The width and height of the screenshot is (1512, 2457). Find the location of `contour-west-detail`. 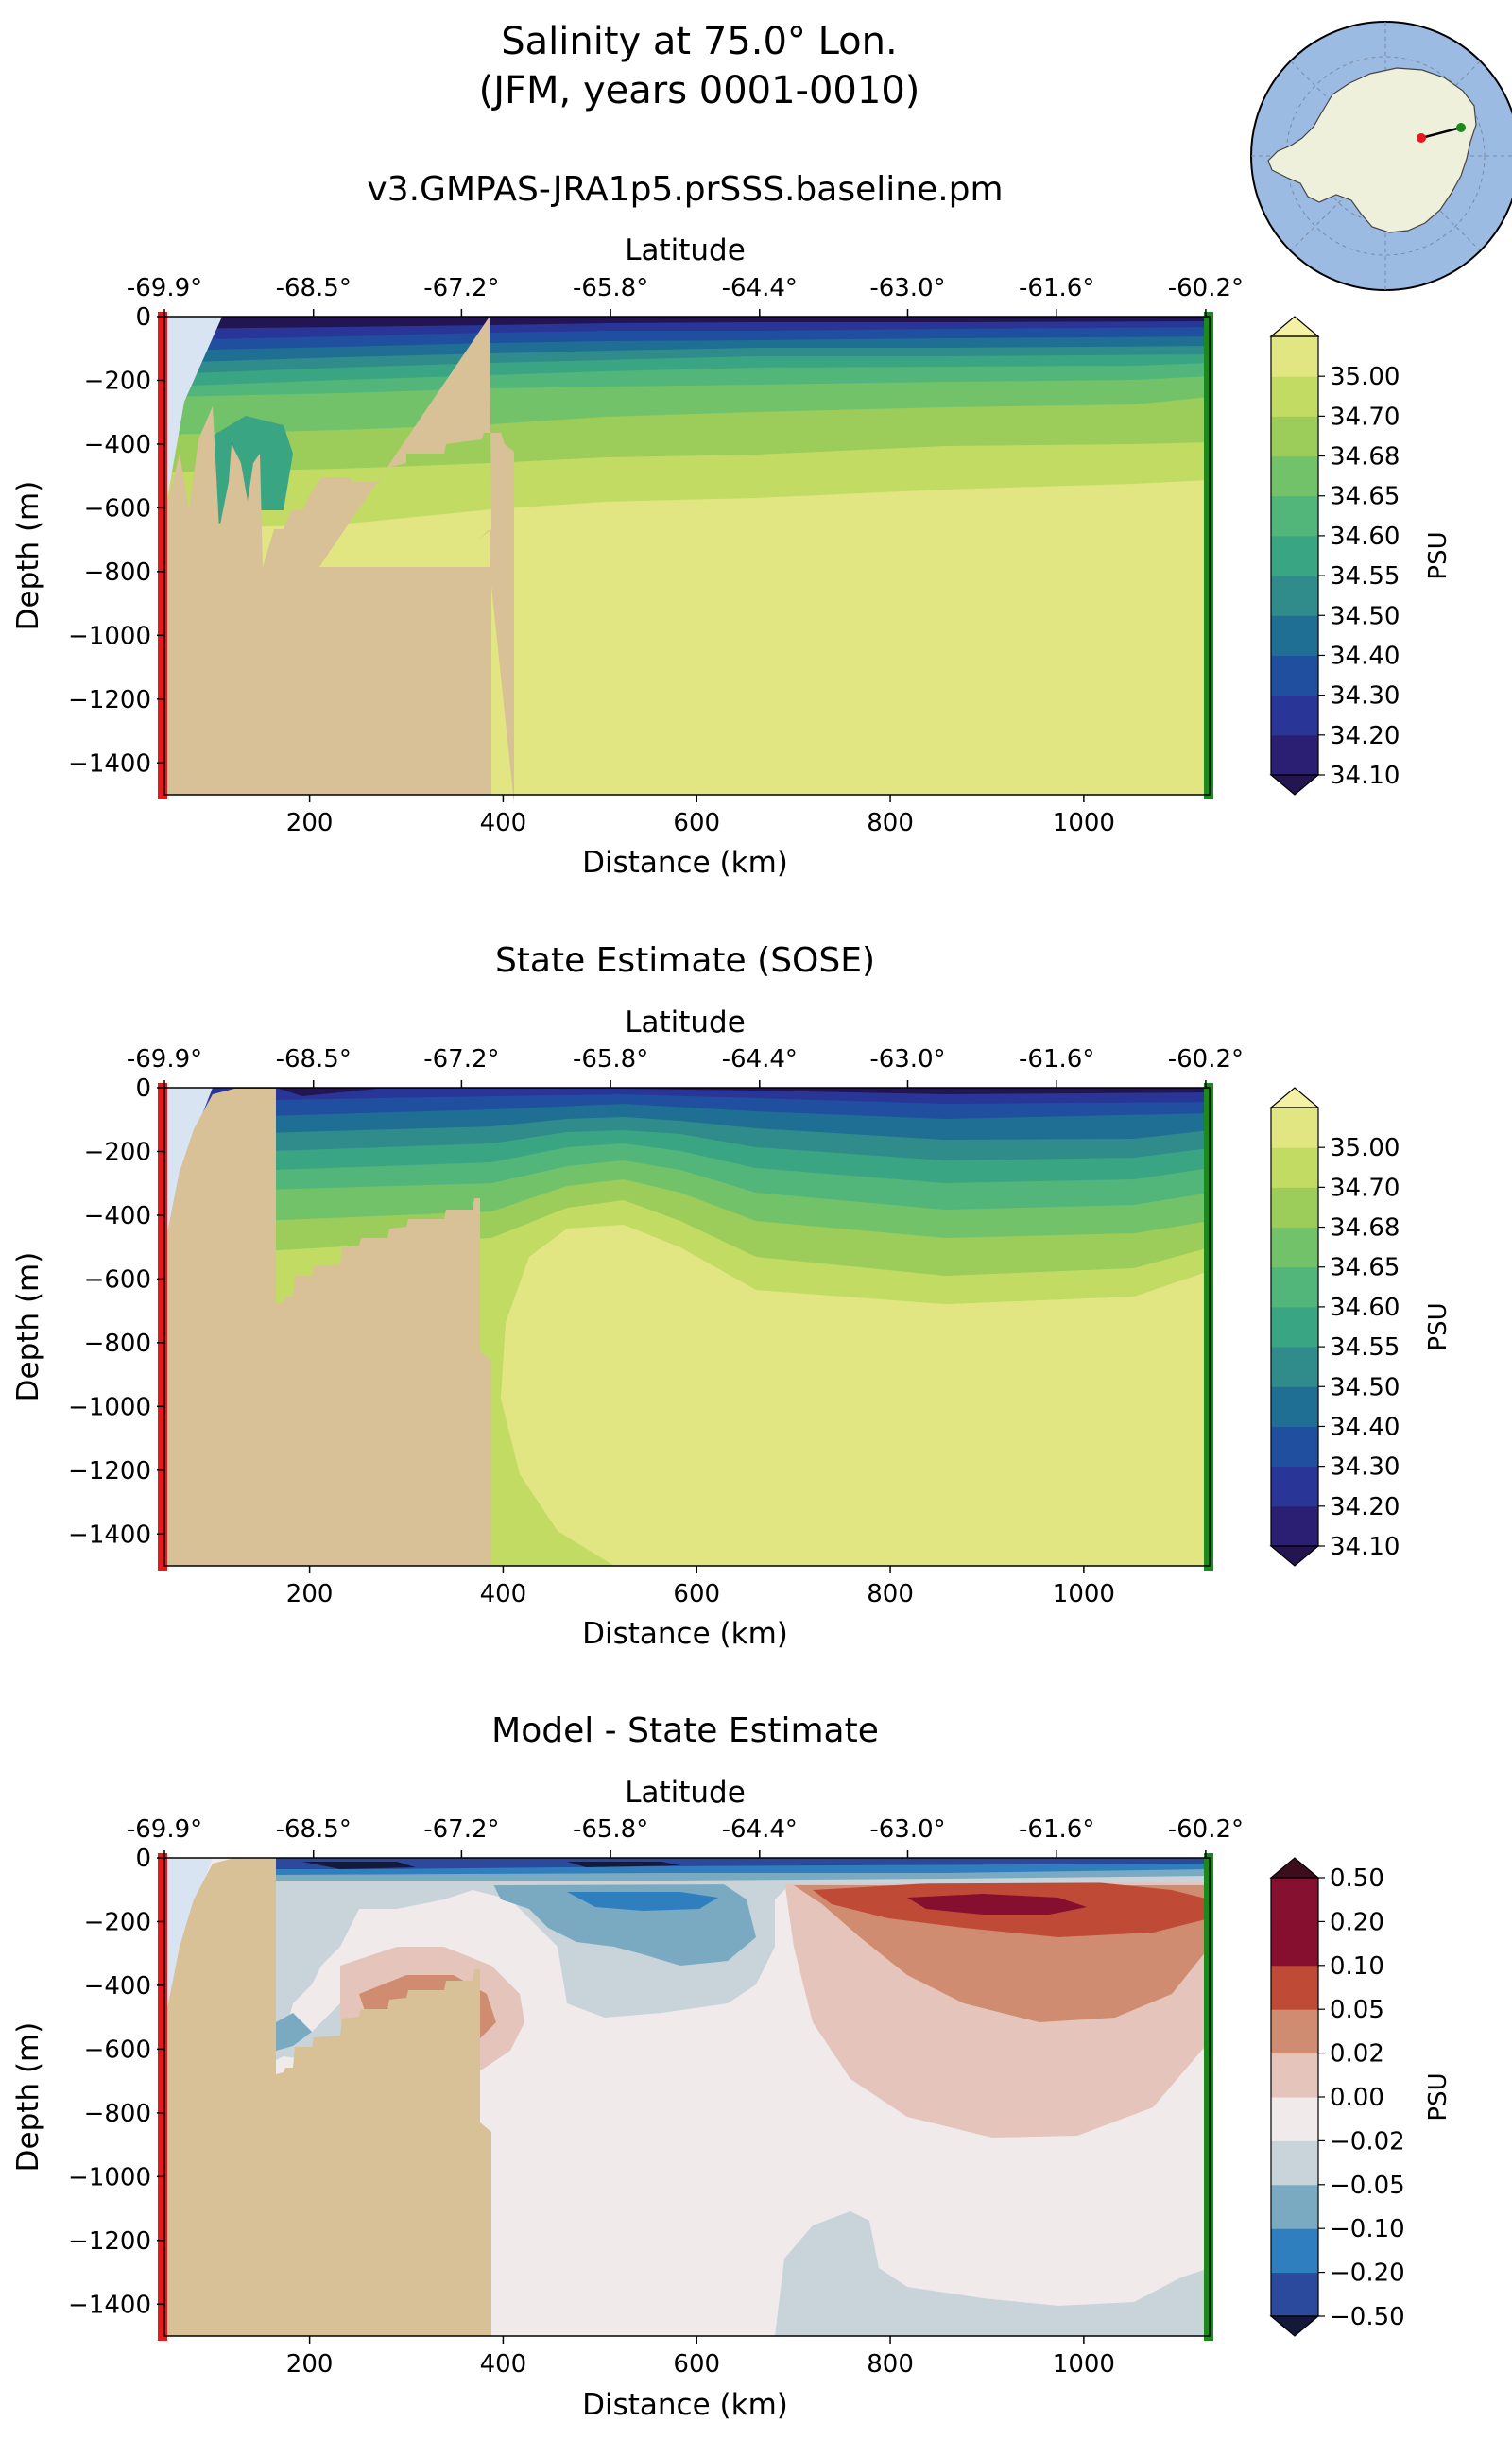

contour-west-detail is located at coordinates (245, 472).